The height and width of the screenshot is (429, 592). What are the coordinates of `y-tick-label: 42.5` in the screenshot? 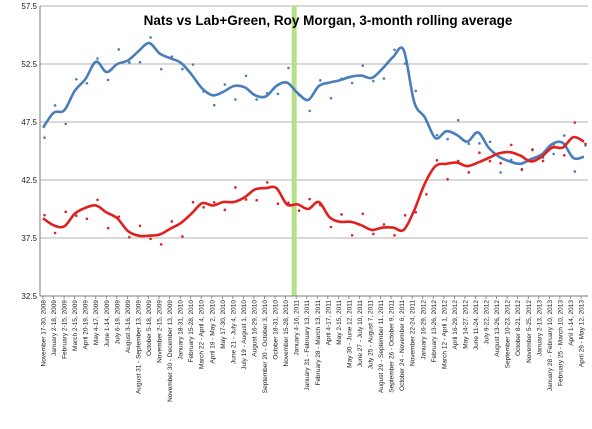 It's located at (29, 180).